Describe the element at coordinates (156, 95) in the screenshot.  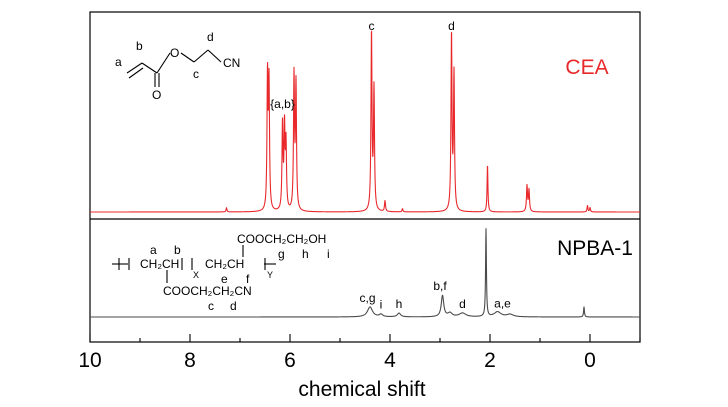
I see `cea-atom-o-carbonyl: O` at that location.